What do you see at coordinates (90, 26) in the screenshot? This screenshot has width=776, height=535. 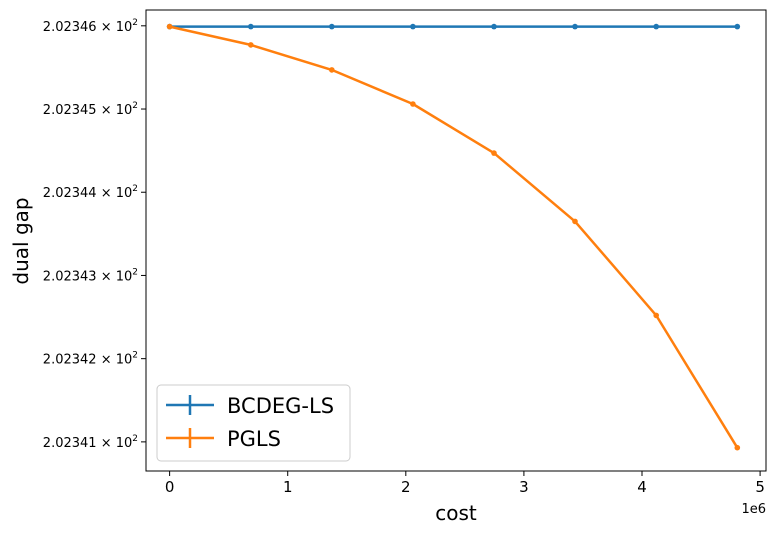 I see `y-tick-label: 2.02346 × 10²` at bounding box center [90, 26].